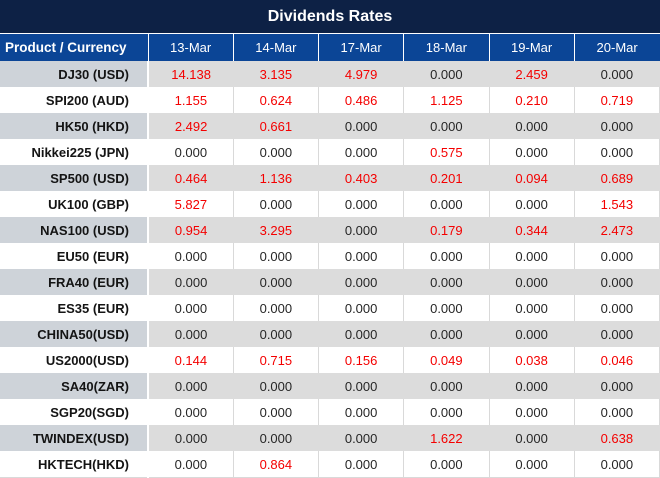 The image size is (660, 478). I want to click on table-row: SGP20(SGD) 0.000 0.000 0.000 0.000 0.000 0.000, so click(330, 412).